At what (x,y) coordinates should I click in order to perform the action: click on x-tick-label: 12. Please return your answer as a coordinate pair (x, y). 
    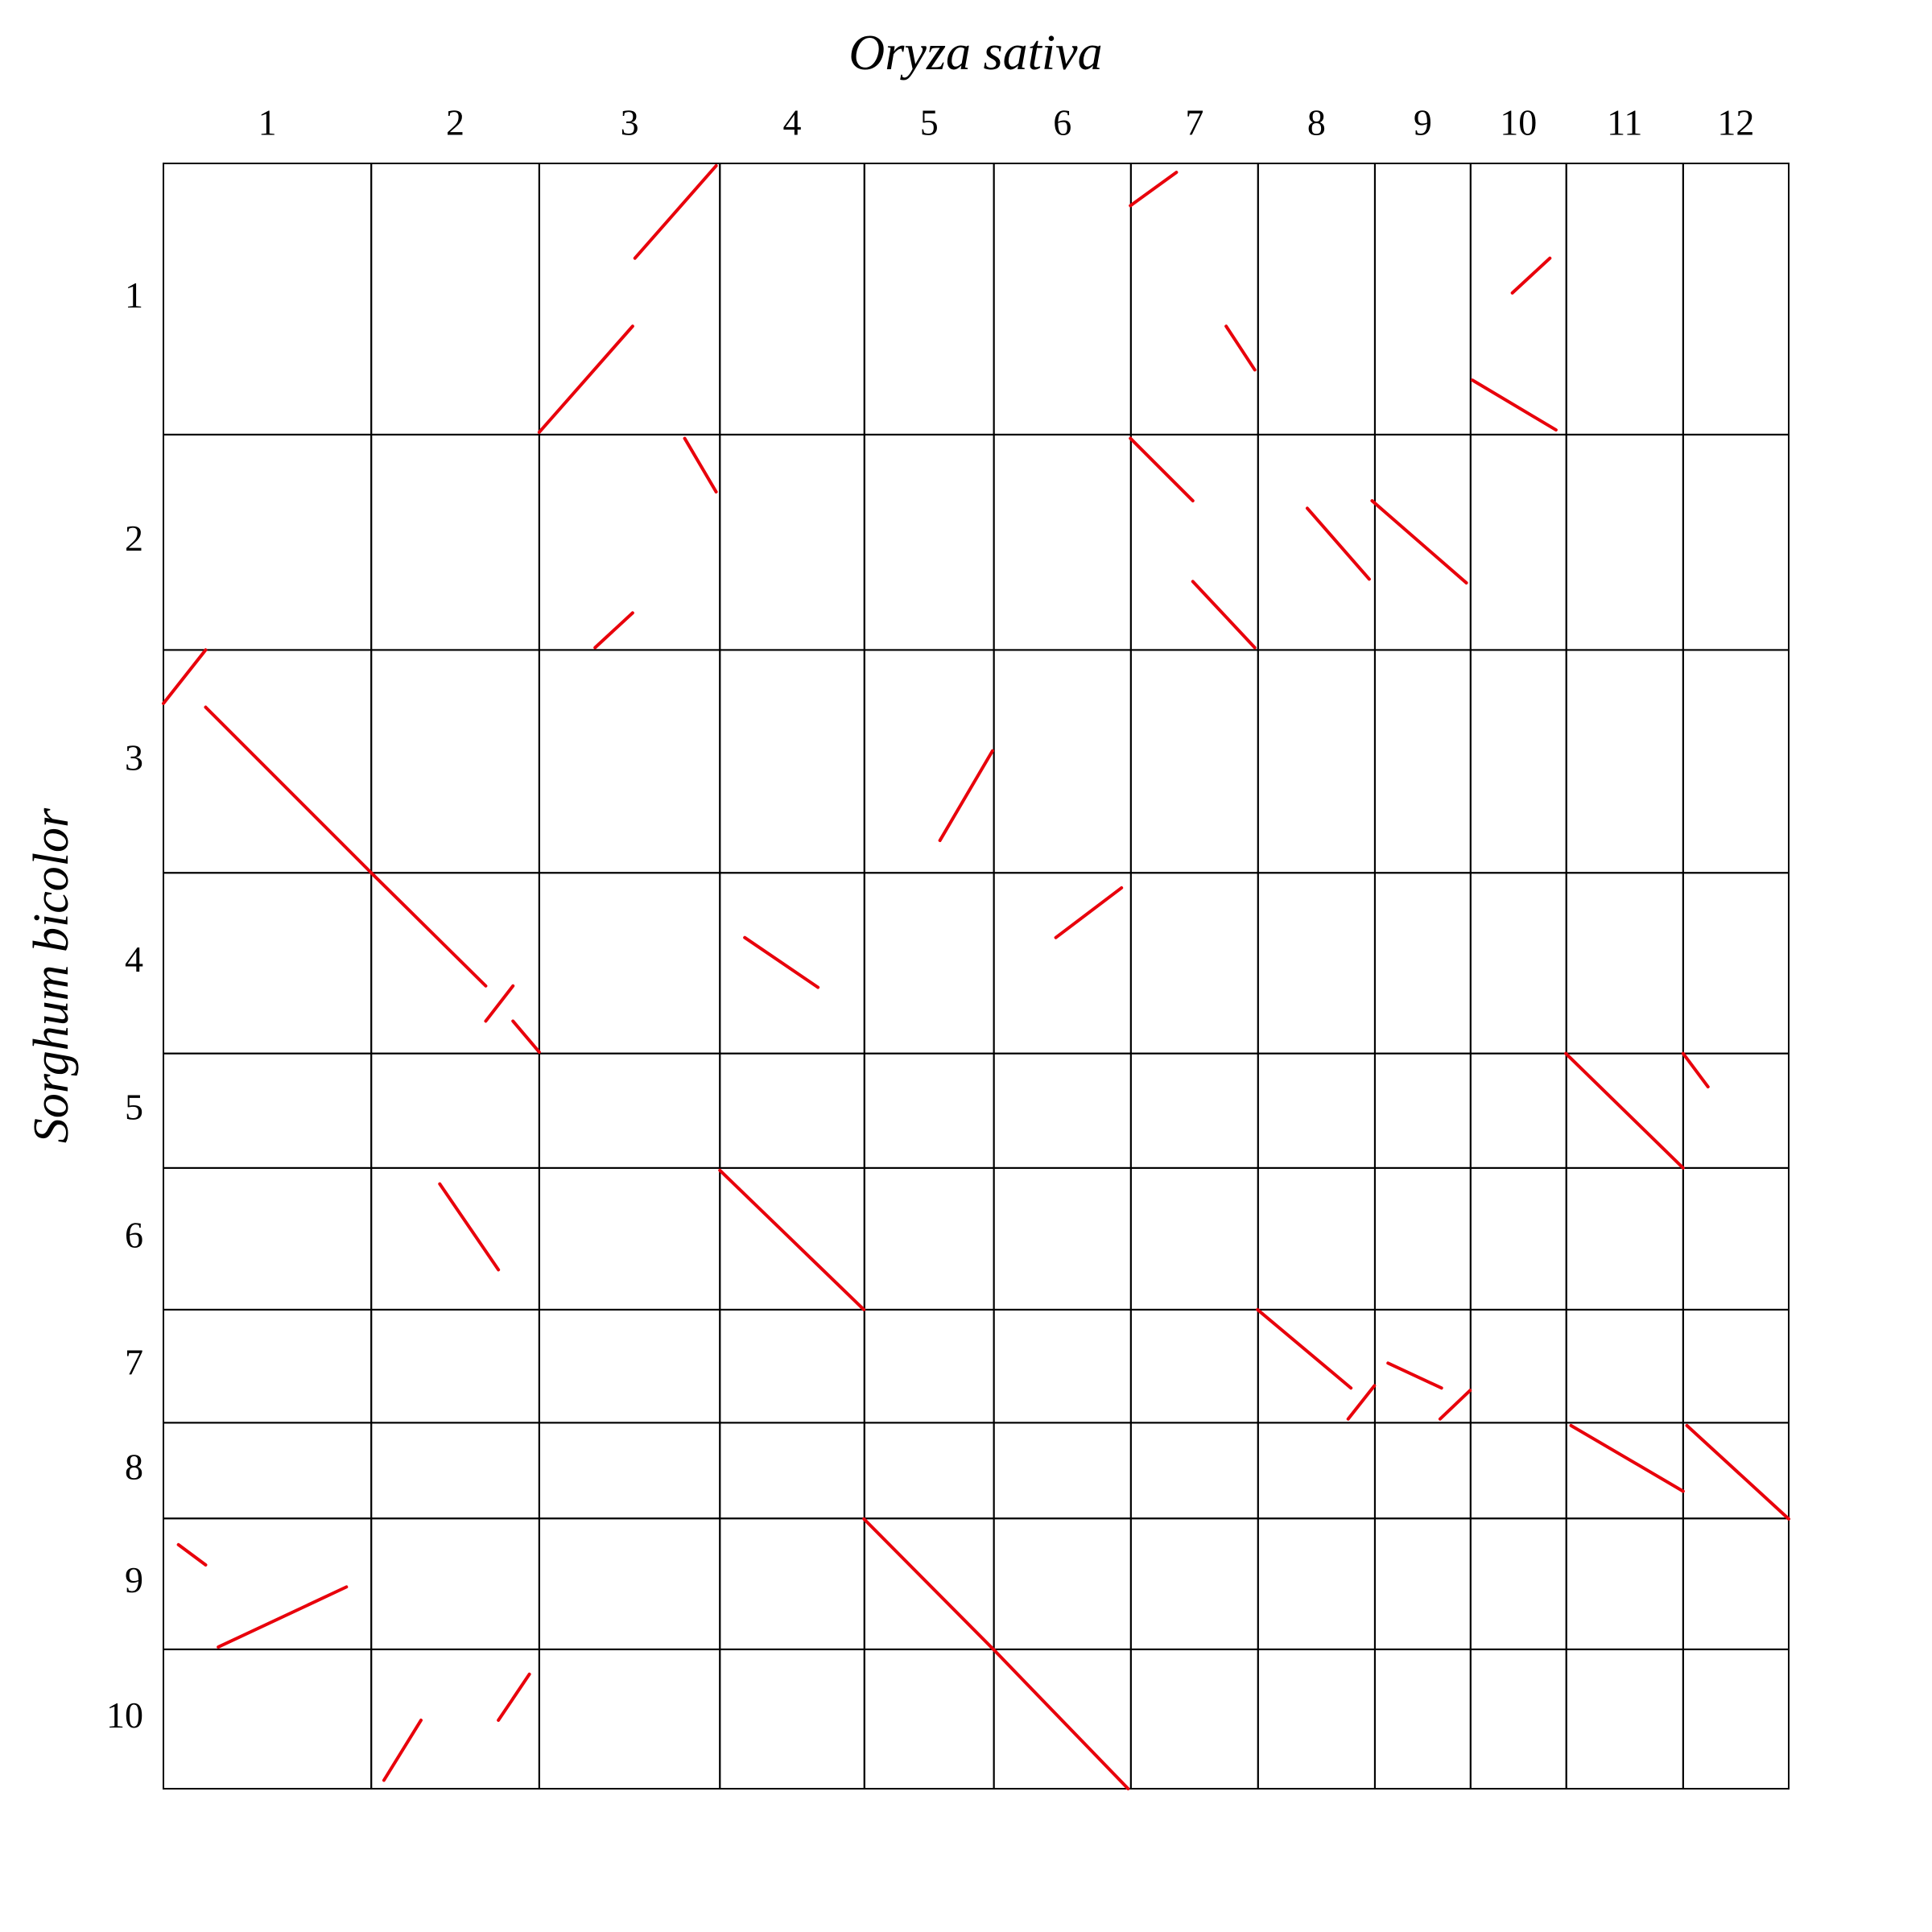
    Looking at the image, I should click on (1735, 122).